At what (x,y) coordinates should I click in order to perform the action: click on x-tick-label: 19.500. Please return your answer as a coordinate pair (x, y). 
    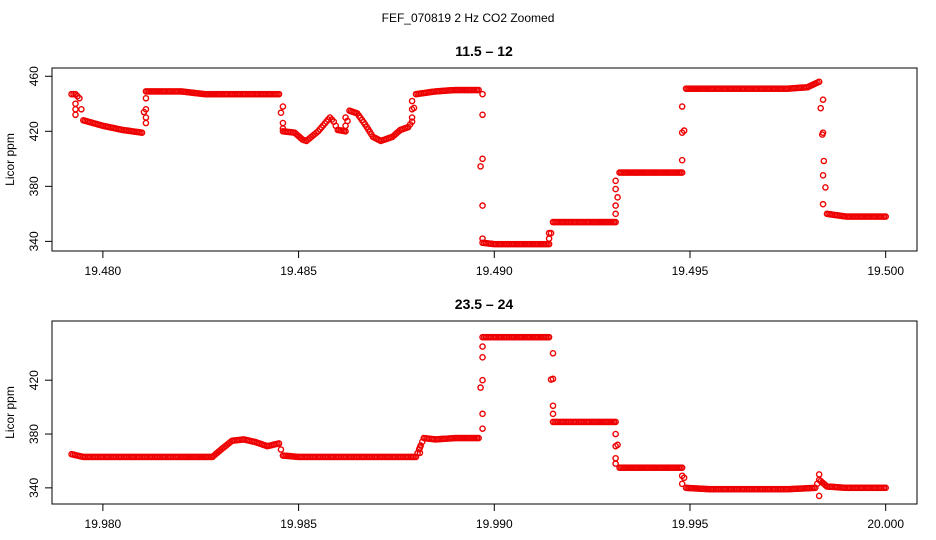
    Looking at the image, I should click on (885, 271).